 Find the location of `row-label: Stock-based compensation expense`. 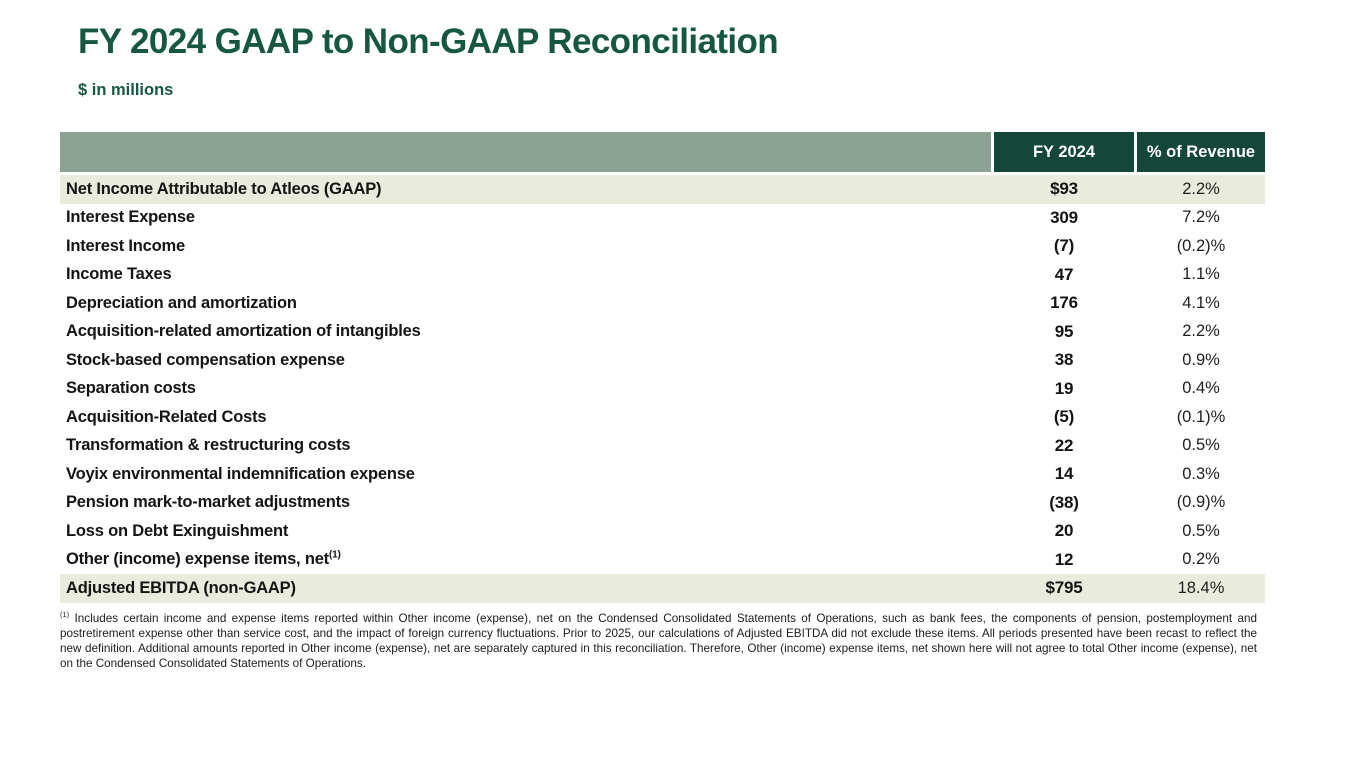

row-label: Stock-based compensation expense is located at coordinates (205, 359).